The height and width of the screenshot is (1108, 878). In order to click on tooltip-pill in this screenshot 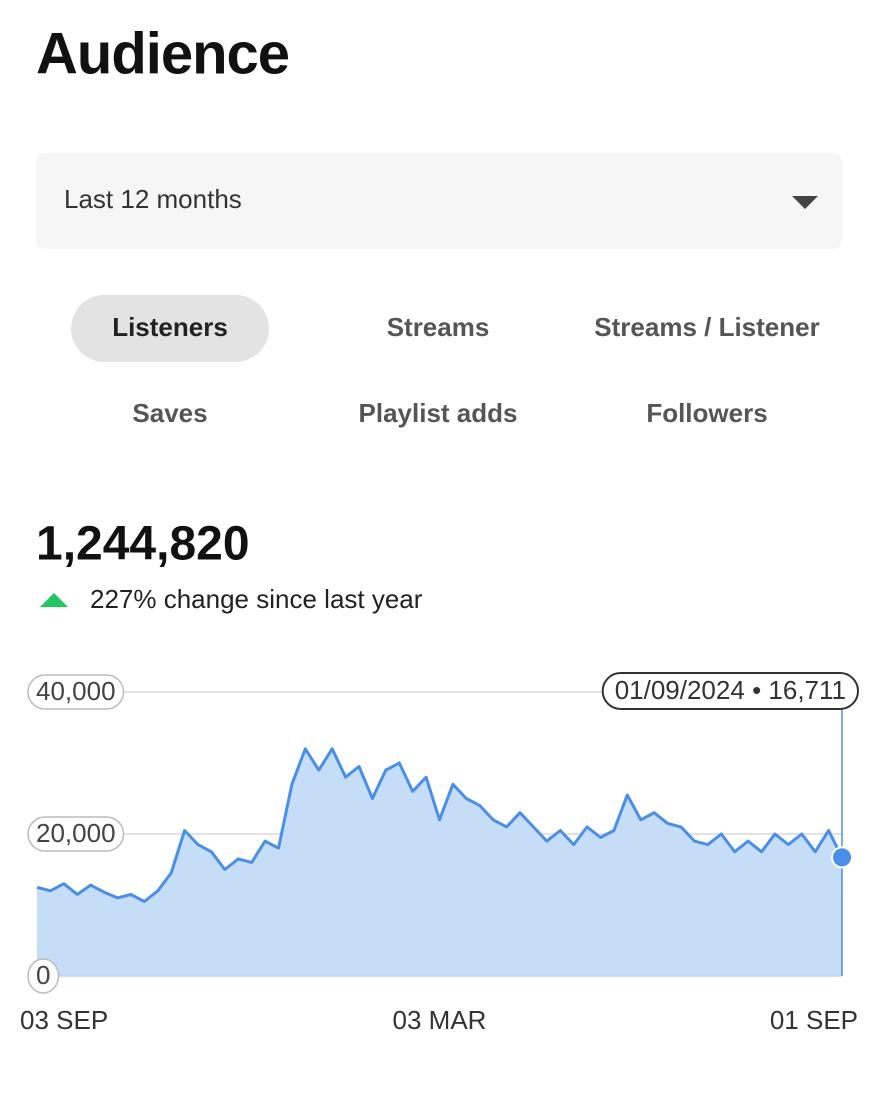, I will do `click(730, 691)`.